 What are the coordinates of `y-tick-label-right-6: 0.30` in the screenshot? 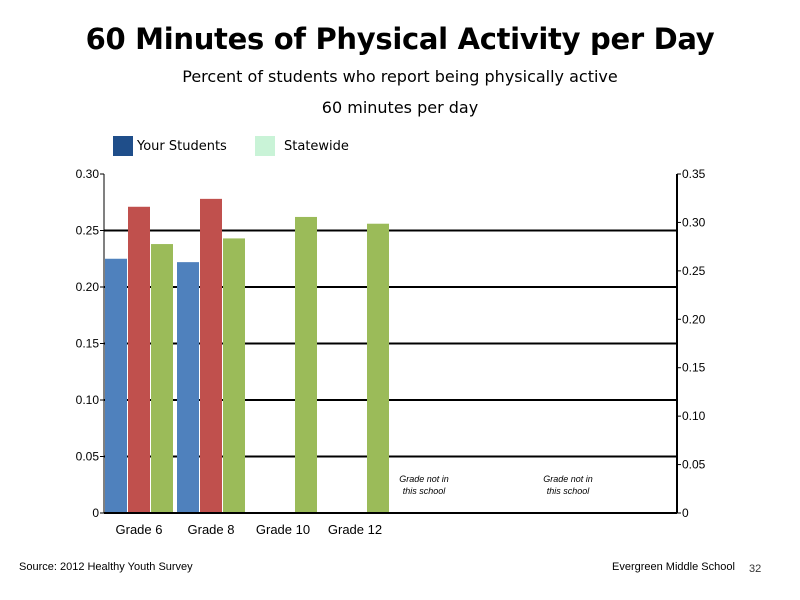 It's located at (694, 222).